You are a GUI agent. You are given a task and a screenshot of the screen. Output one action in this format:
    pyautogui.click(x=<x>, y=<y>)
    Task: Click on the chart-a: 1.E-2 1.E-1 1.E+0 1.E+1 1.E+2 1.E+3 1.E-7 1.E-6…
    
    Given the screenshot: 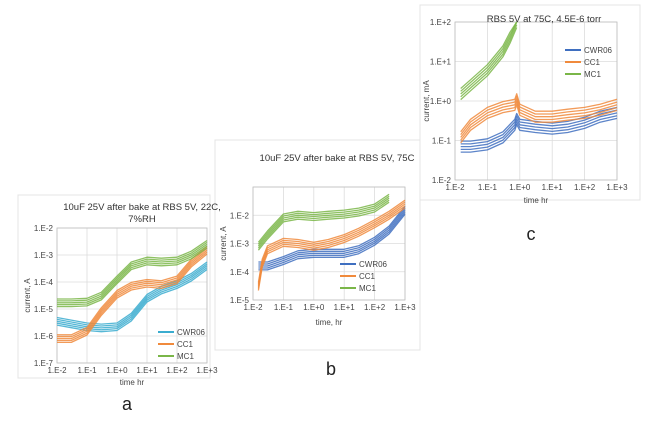 What is the action you would take?
    pyautogui.click(x=122, y=294)
    